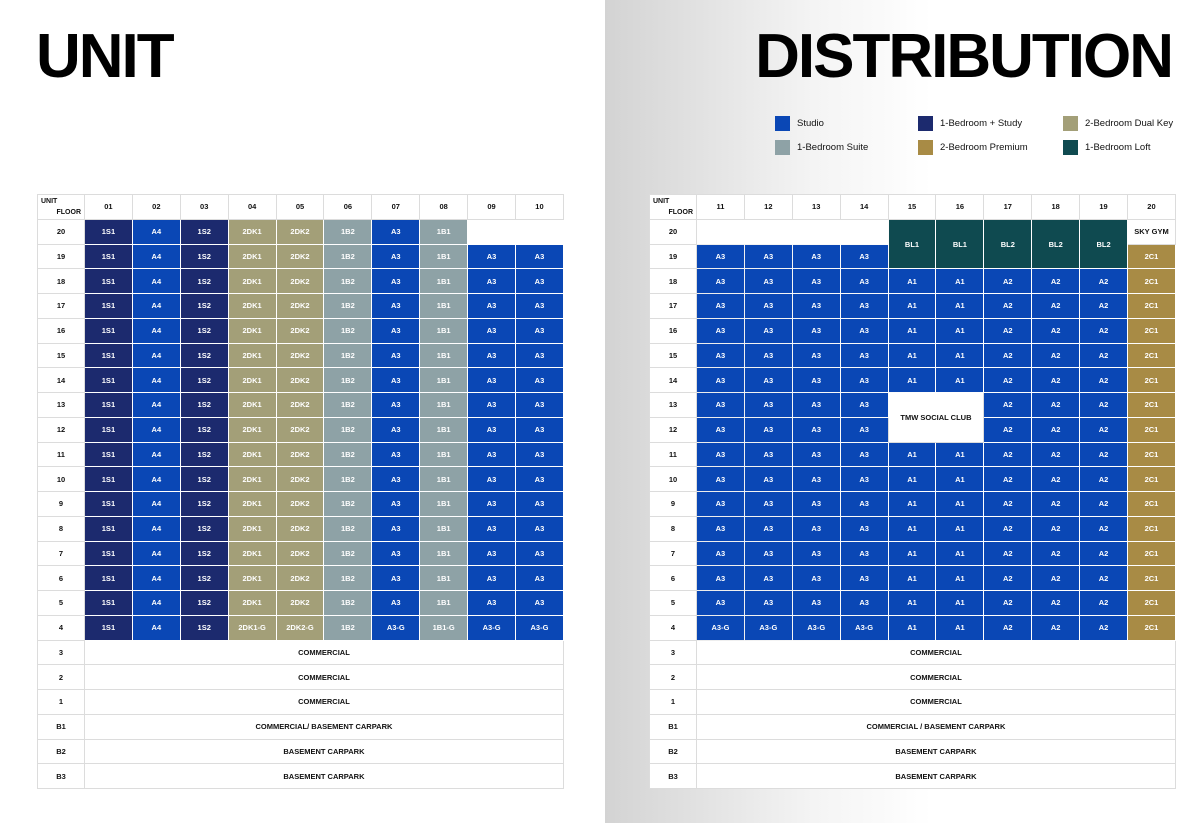  What do you see at coordinates (673, 405) in the screenshot?
I see `floor-label: 13` at bounding box center [673, 405].